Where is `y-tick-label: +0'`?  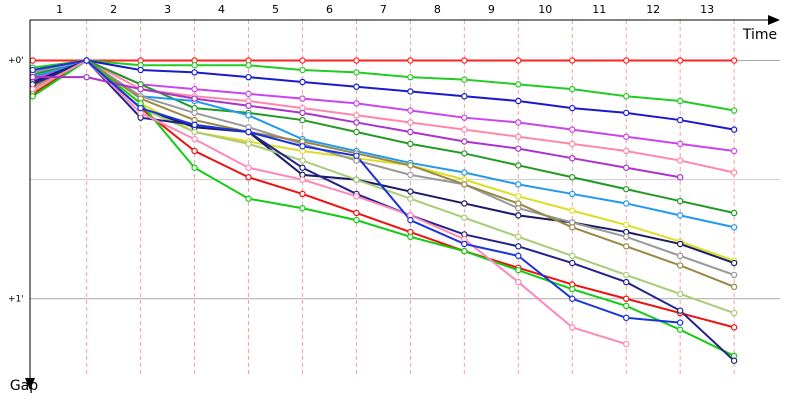
y-tick-label: +0' is located at coordinates (16, 61).